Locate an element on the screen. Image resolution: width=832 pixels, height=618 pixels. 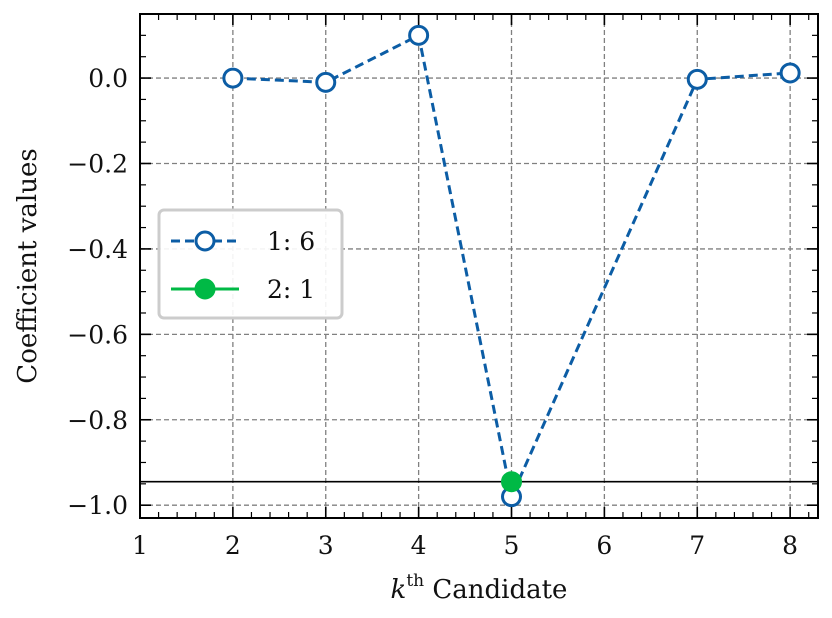
x-axis-var: k is located at coordinates (399, 590).